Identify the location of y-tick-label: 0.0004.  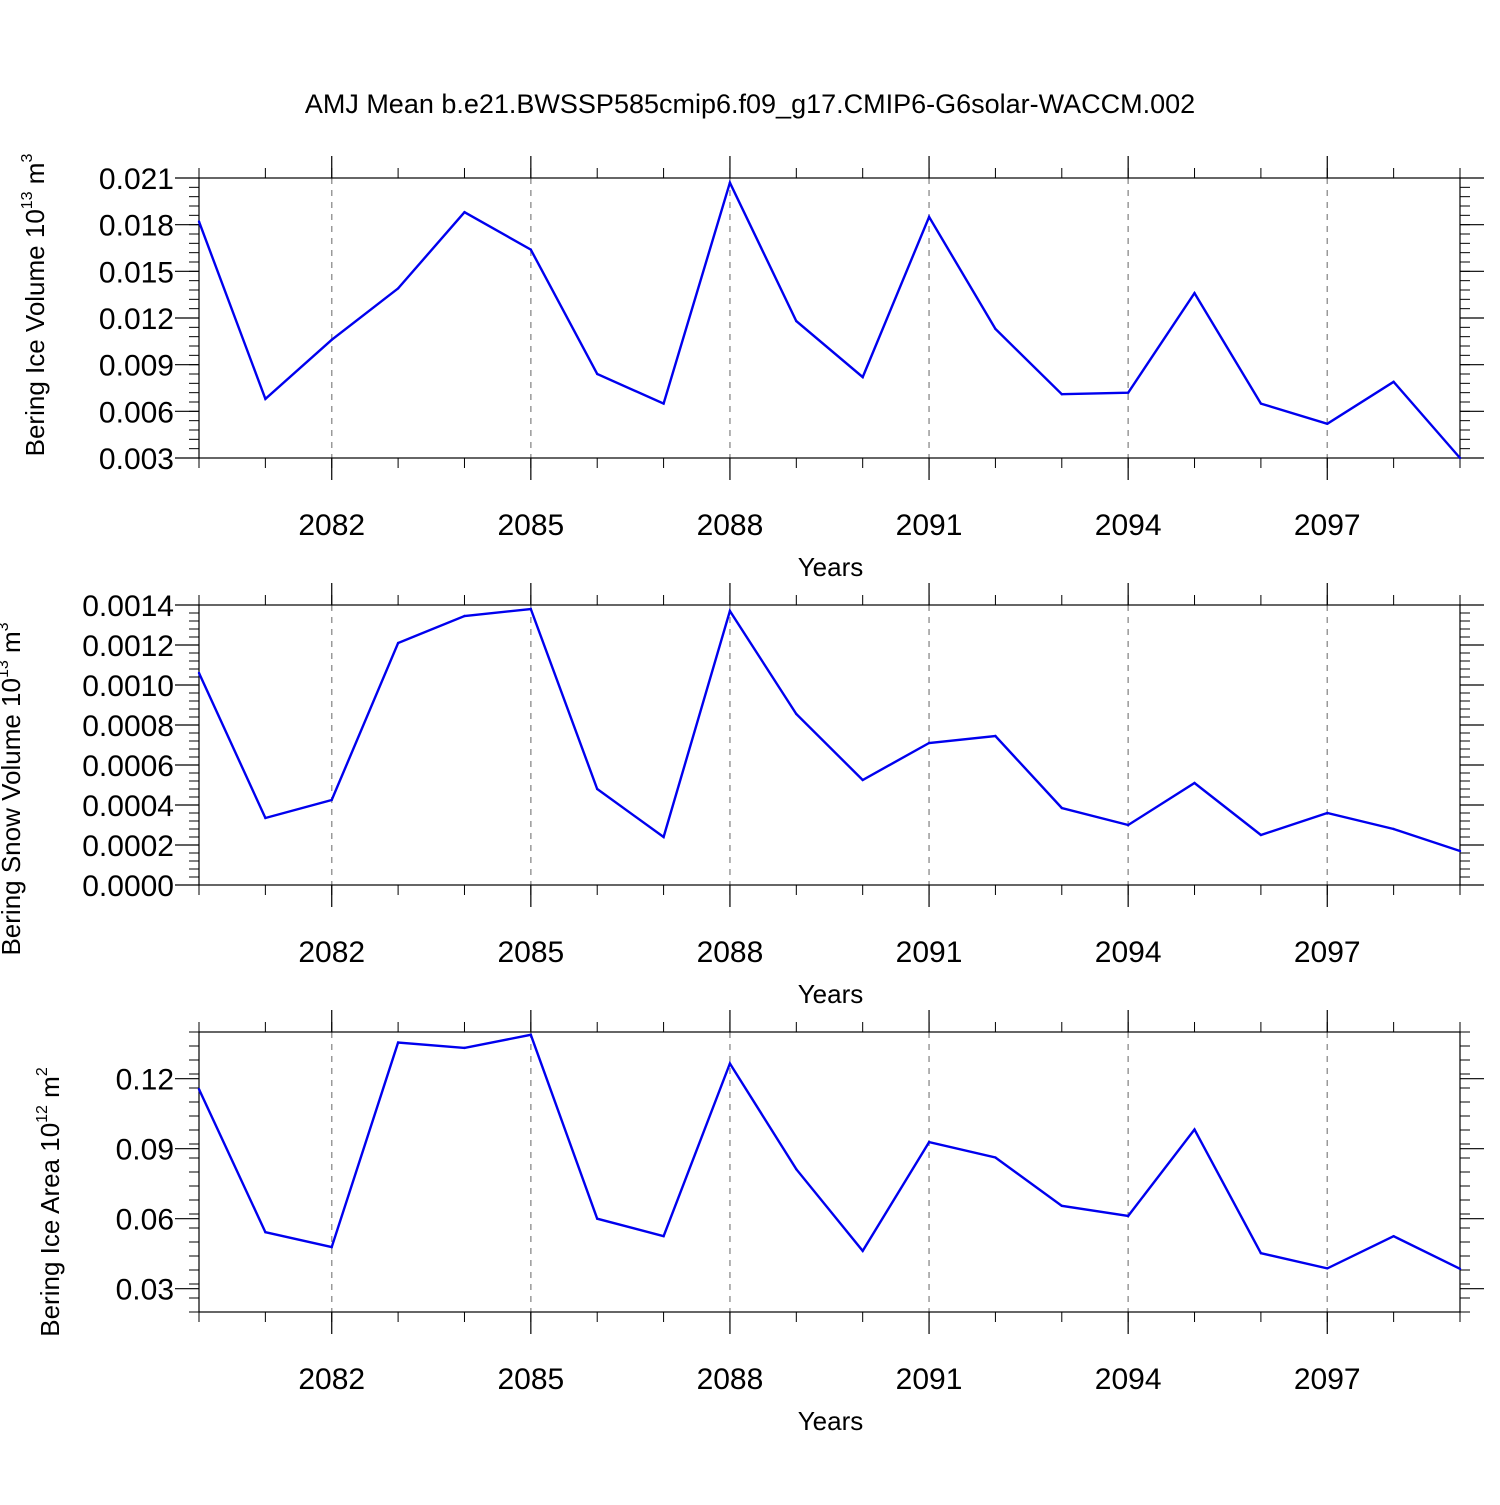
(128, 806).